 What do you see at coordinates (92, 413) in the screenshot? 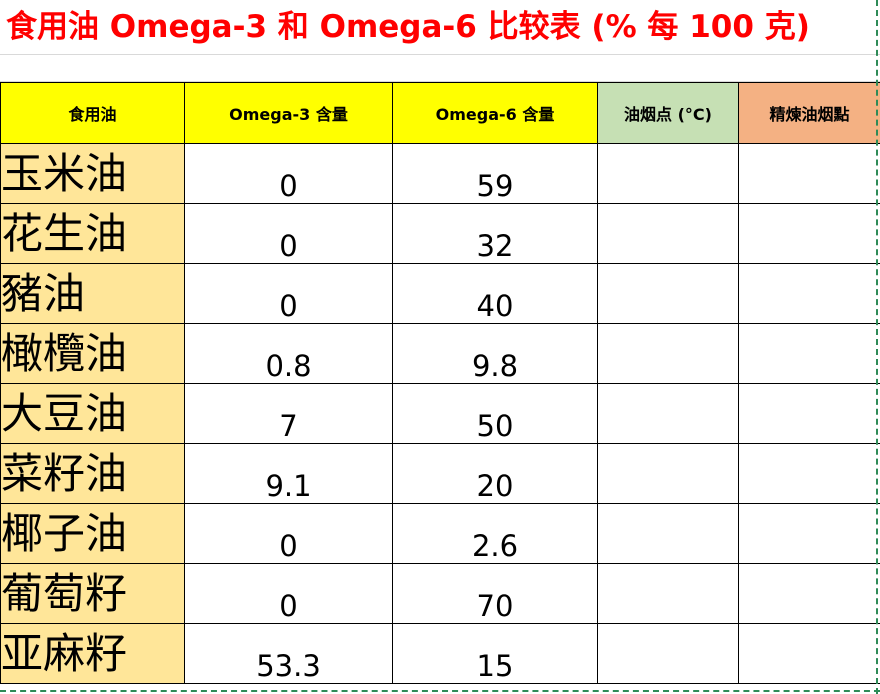
I see `oil-name-cell: 大豆油` at bounding box center [92, 413].